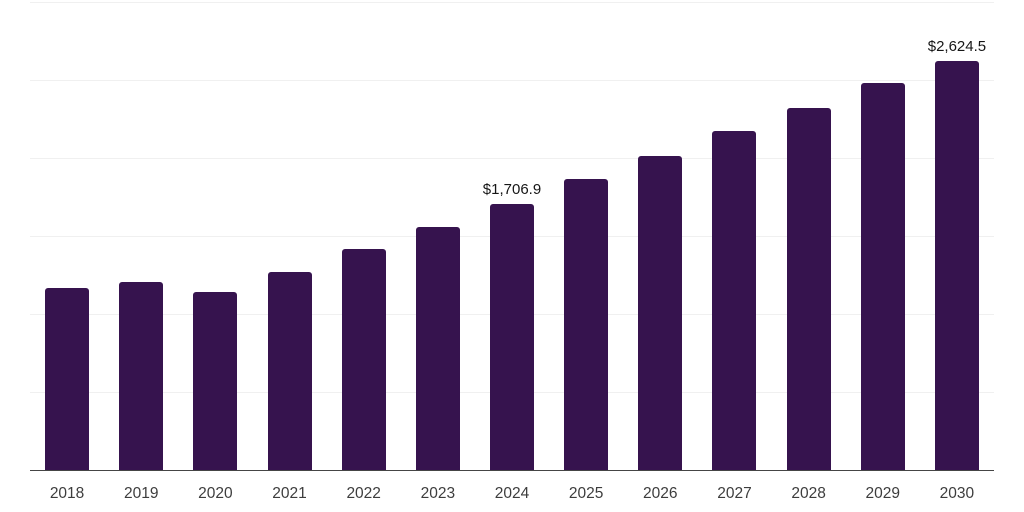 The width and height of the screenshot is (1024, 512). What do you see at coordinates (957, 493) in the screenshot?
I see `x-tick-label-2030: 2030` at bounding box center [957, 493].